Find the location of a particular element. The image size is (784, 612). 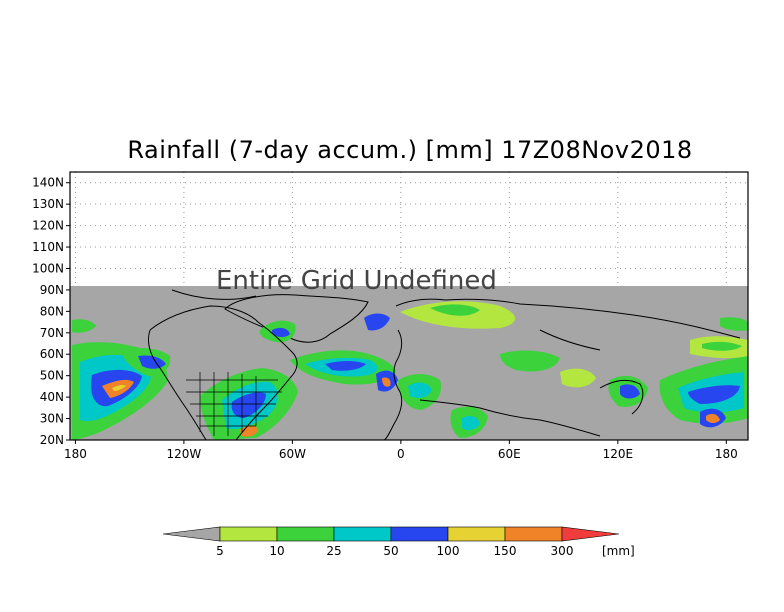

colorbar: 5 10 25 50 100 150 300 is located at coordinates (391, 542).